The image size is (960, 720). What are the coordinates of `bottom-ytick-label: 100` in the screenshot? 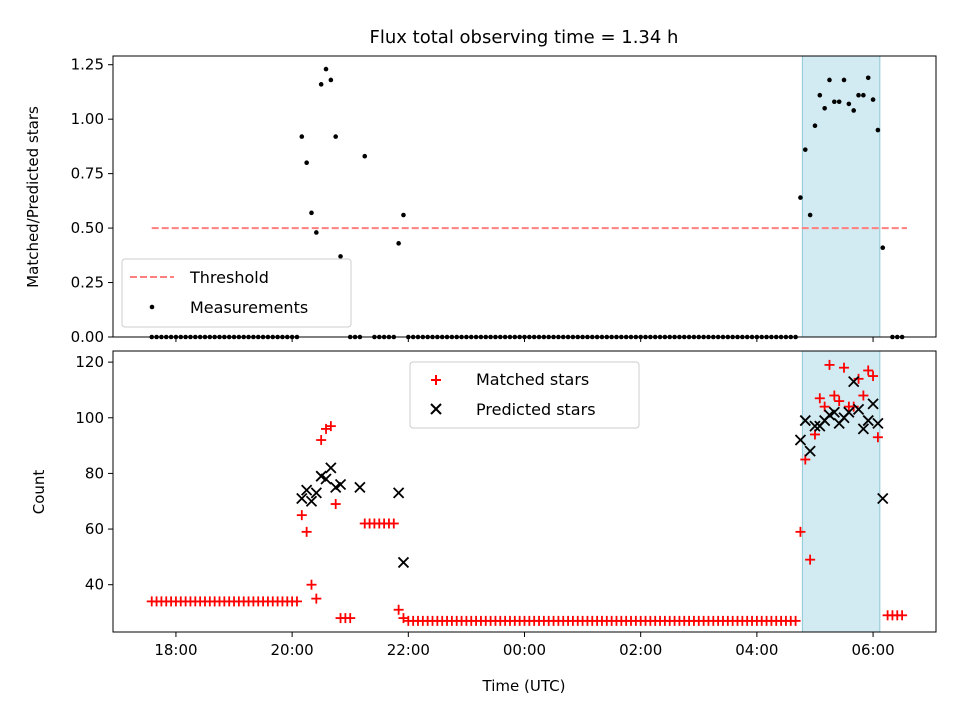 It's located at (89, 418).